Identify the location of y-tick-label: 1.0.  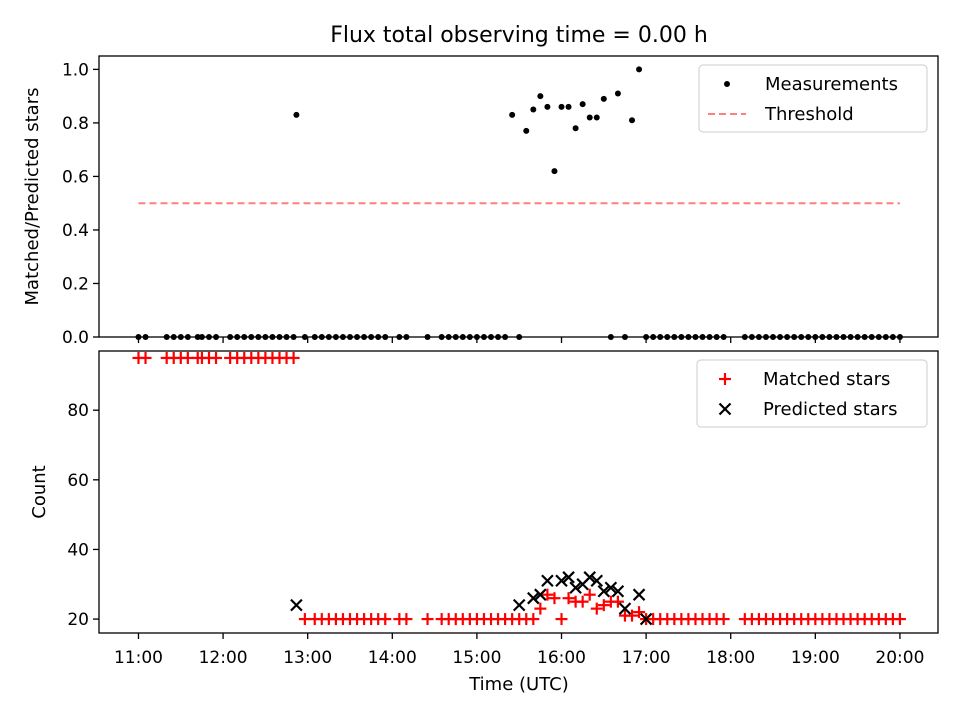
(75, 70).